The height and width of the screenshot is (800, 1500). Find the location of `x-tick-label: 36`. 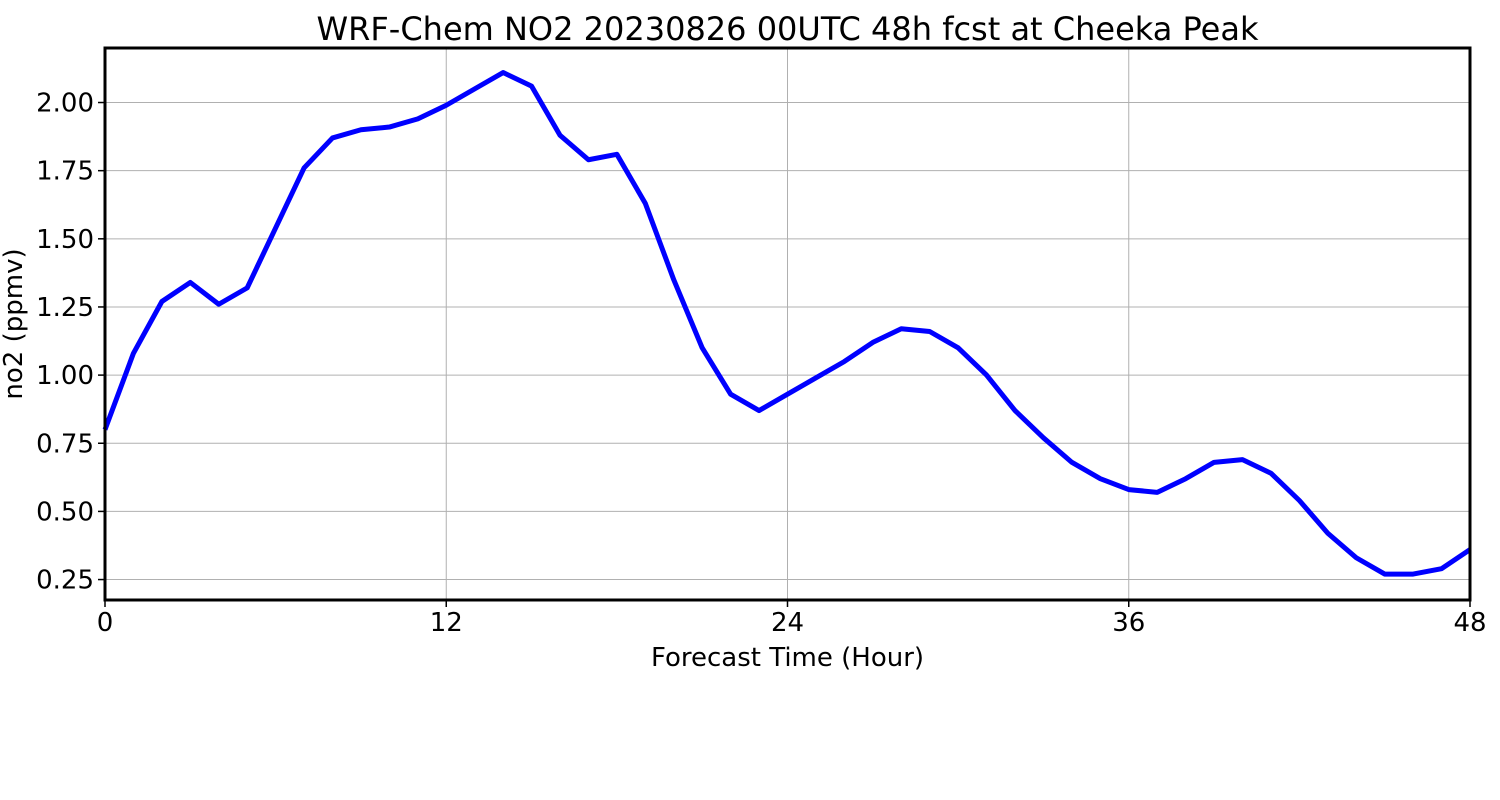

x-tick-label: 36 is located at coordinates (1128, 623).